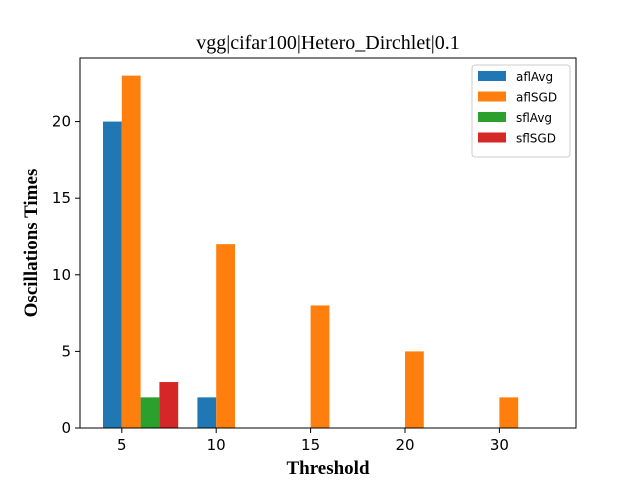 This screenshot has height=480, width=640. I want to click on x-axis-label: Threshold, so click(328, 468).